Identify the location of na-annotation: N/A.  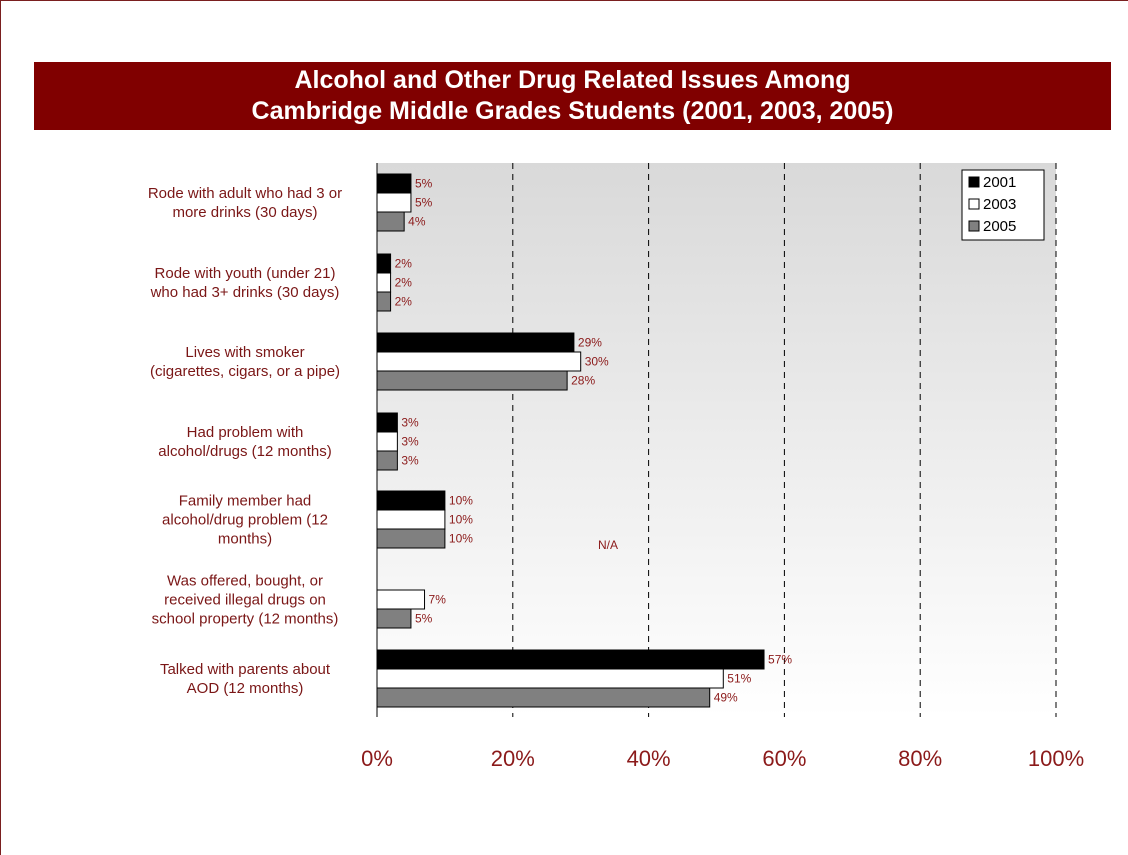
(608, 545).